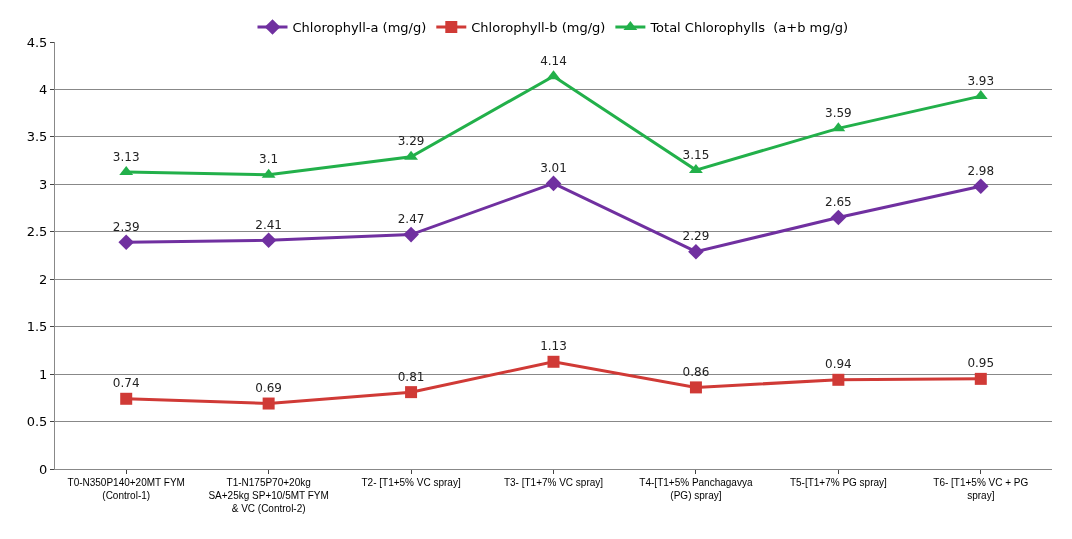 This screenshot has width=1072, height=539. Describe the element at coordinates (749, 28) in the screenshot. I see `legend-label: Total Chlorophylls (a+b mg/g)` at that location.